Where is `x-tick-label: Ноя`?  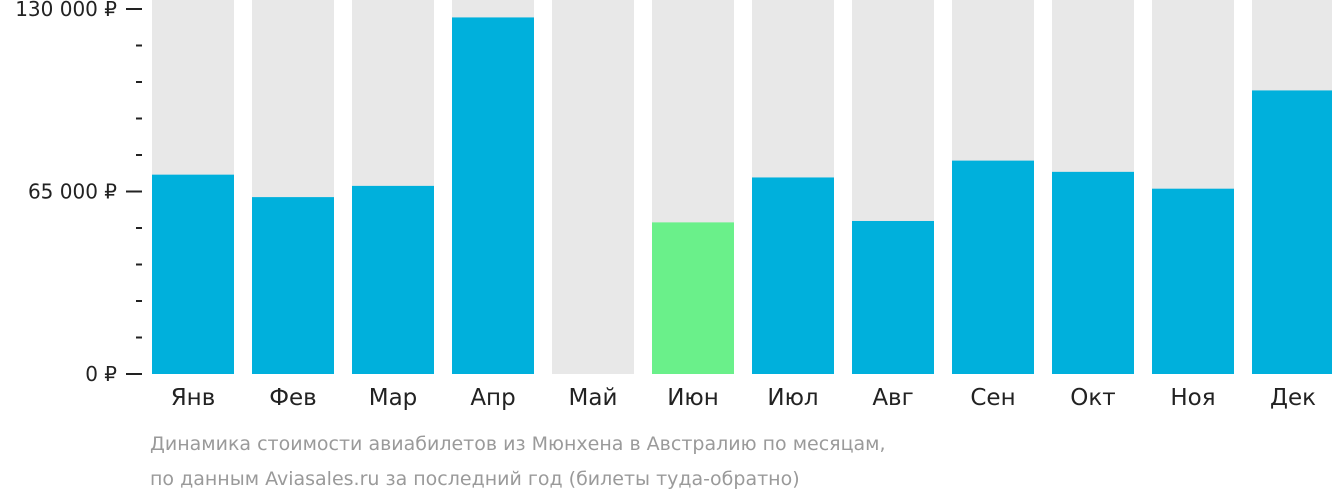 x-tick-label: Ноя is located at coordinates (1192, 398).